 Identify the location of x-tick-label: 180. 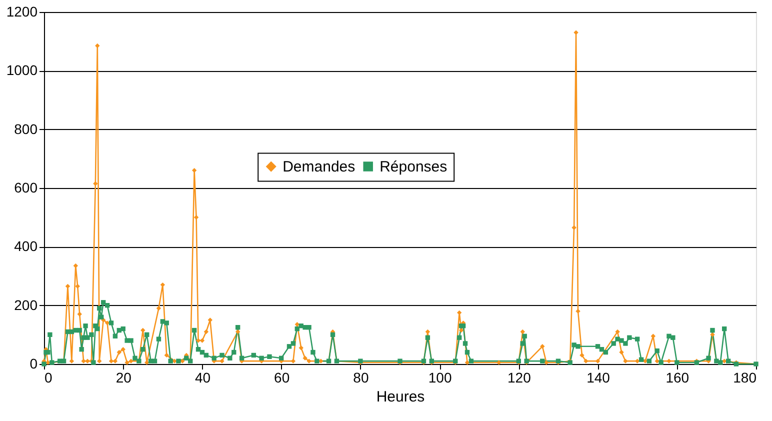
(745, 378).